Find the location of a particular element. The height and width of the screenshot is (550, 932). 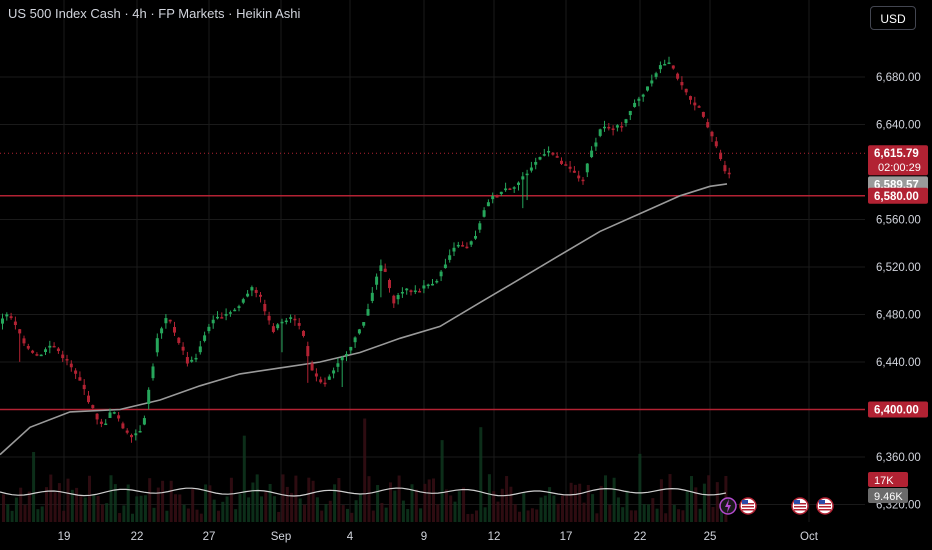

volume-label-box is located at coordinates (888, 495).